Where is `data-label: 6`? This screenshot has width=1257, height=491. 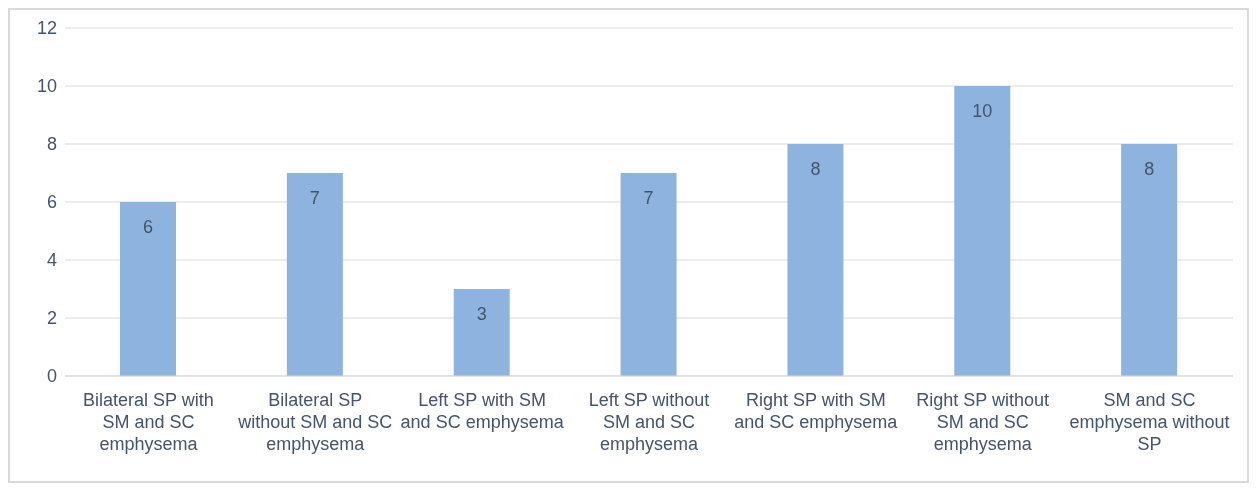 data-label: 6 is located at coordinates (148, 226).